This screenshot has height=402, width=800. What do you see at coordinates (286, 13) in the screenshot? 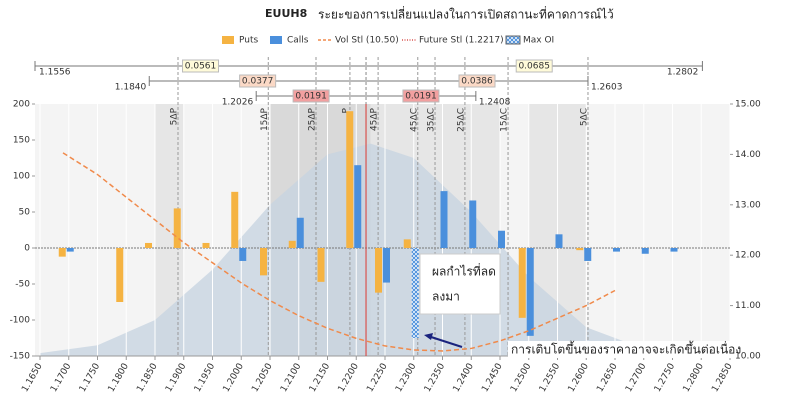
I see `chart-title: EUUH8` at bounding box center [286, 13].